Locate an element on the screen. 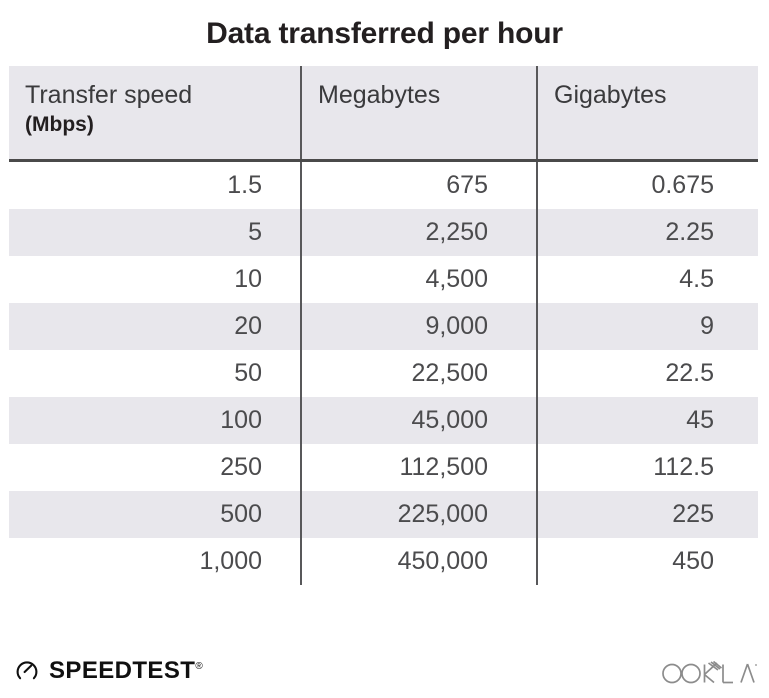 The width and height of the screenshot is (769, 698). table-row: 1.5 675 0.675 is located at coordinates (383, 184).